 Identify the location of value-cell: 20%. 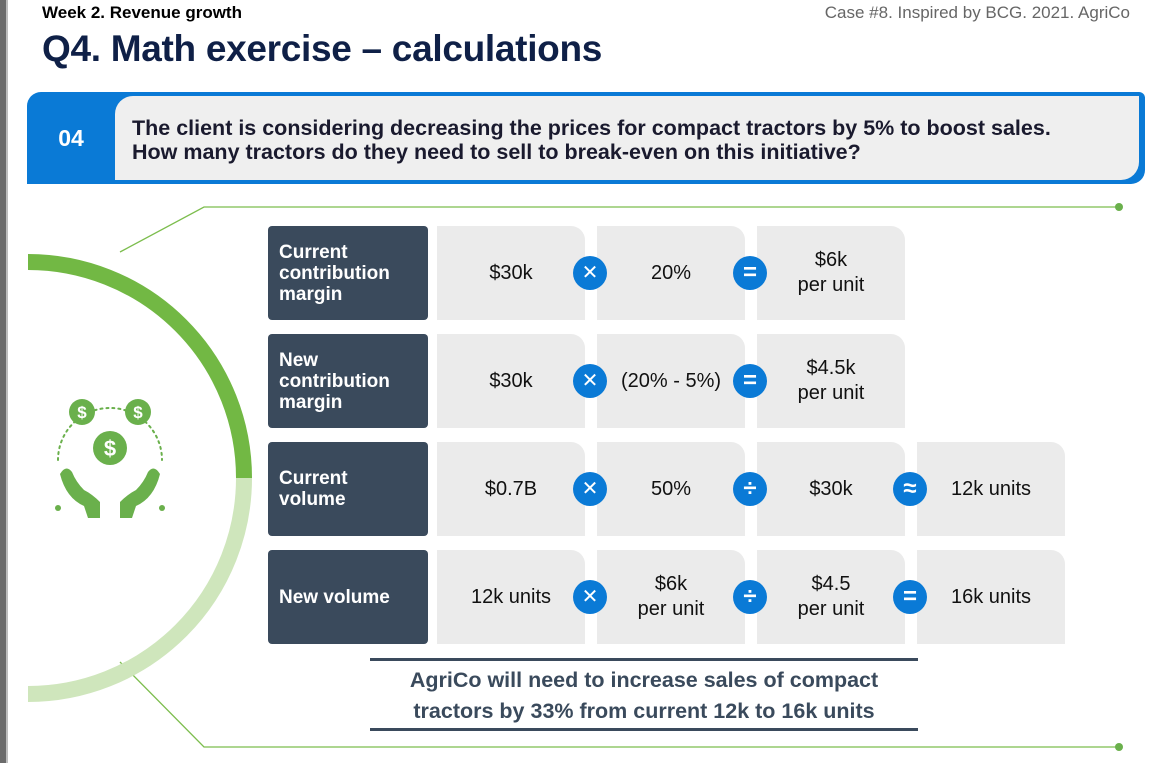
(671, 273).